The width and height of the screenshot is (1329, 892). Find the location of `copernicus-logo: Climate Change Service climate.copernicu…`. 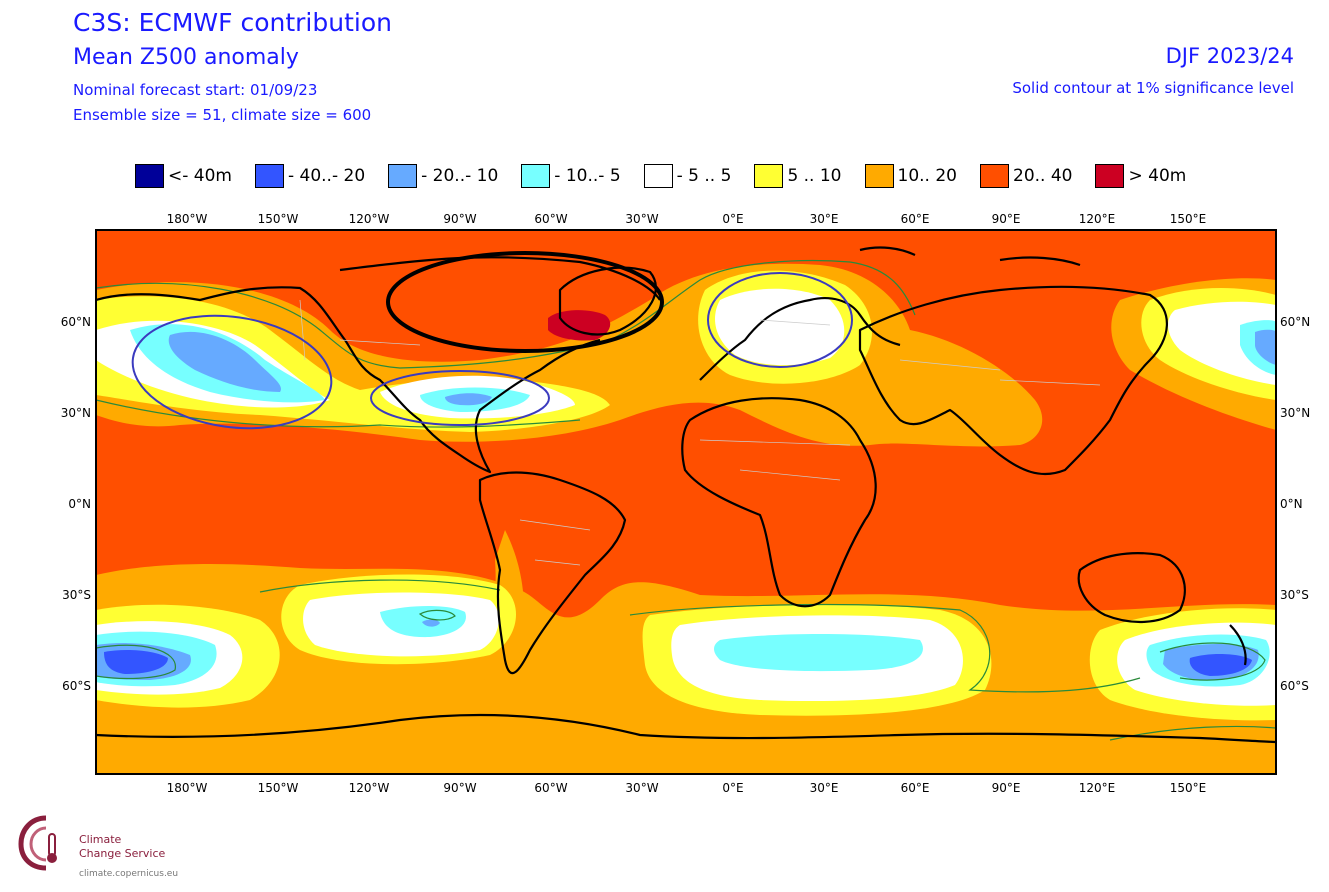

copernicus-logo: Climate Change Service climate.copernicu… is located at coordinates (116, 847).